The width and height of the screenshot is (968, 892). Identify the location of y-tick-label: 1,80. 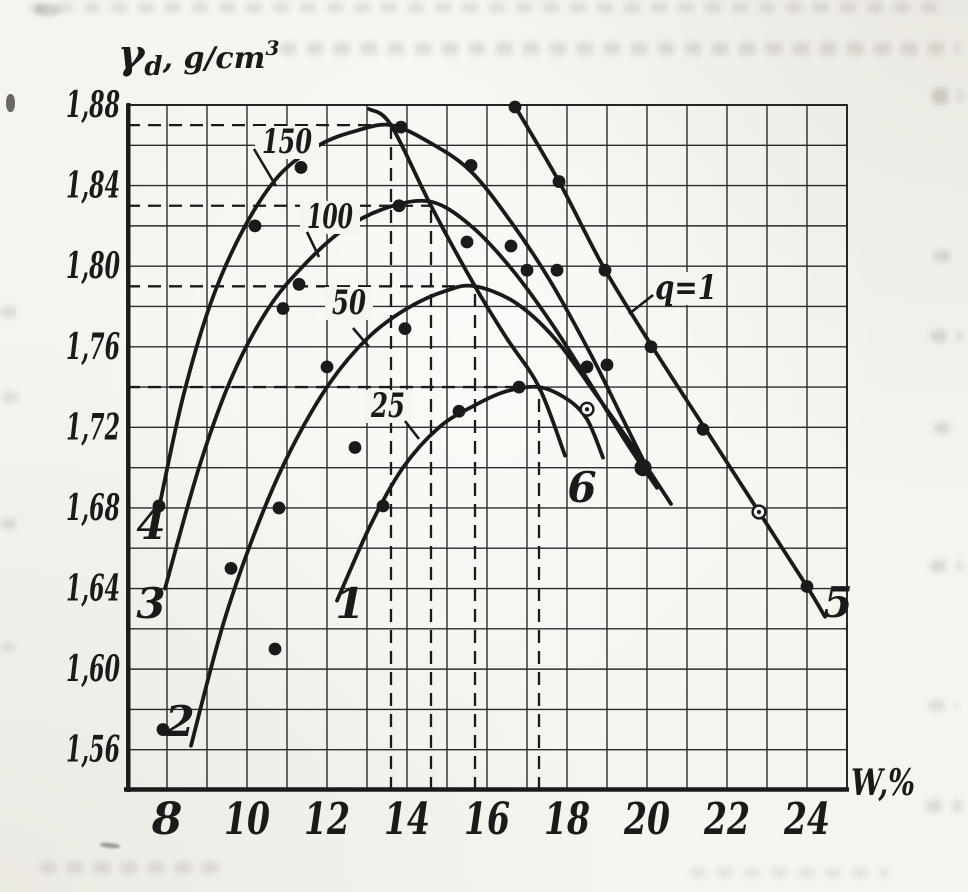
(93, 266).